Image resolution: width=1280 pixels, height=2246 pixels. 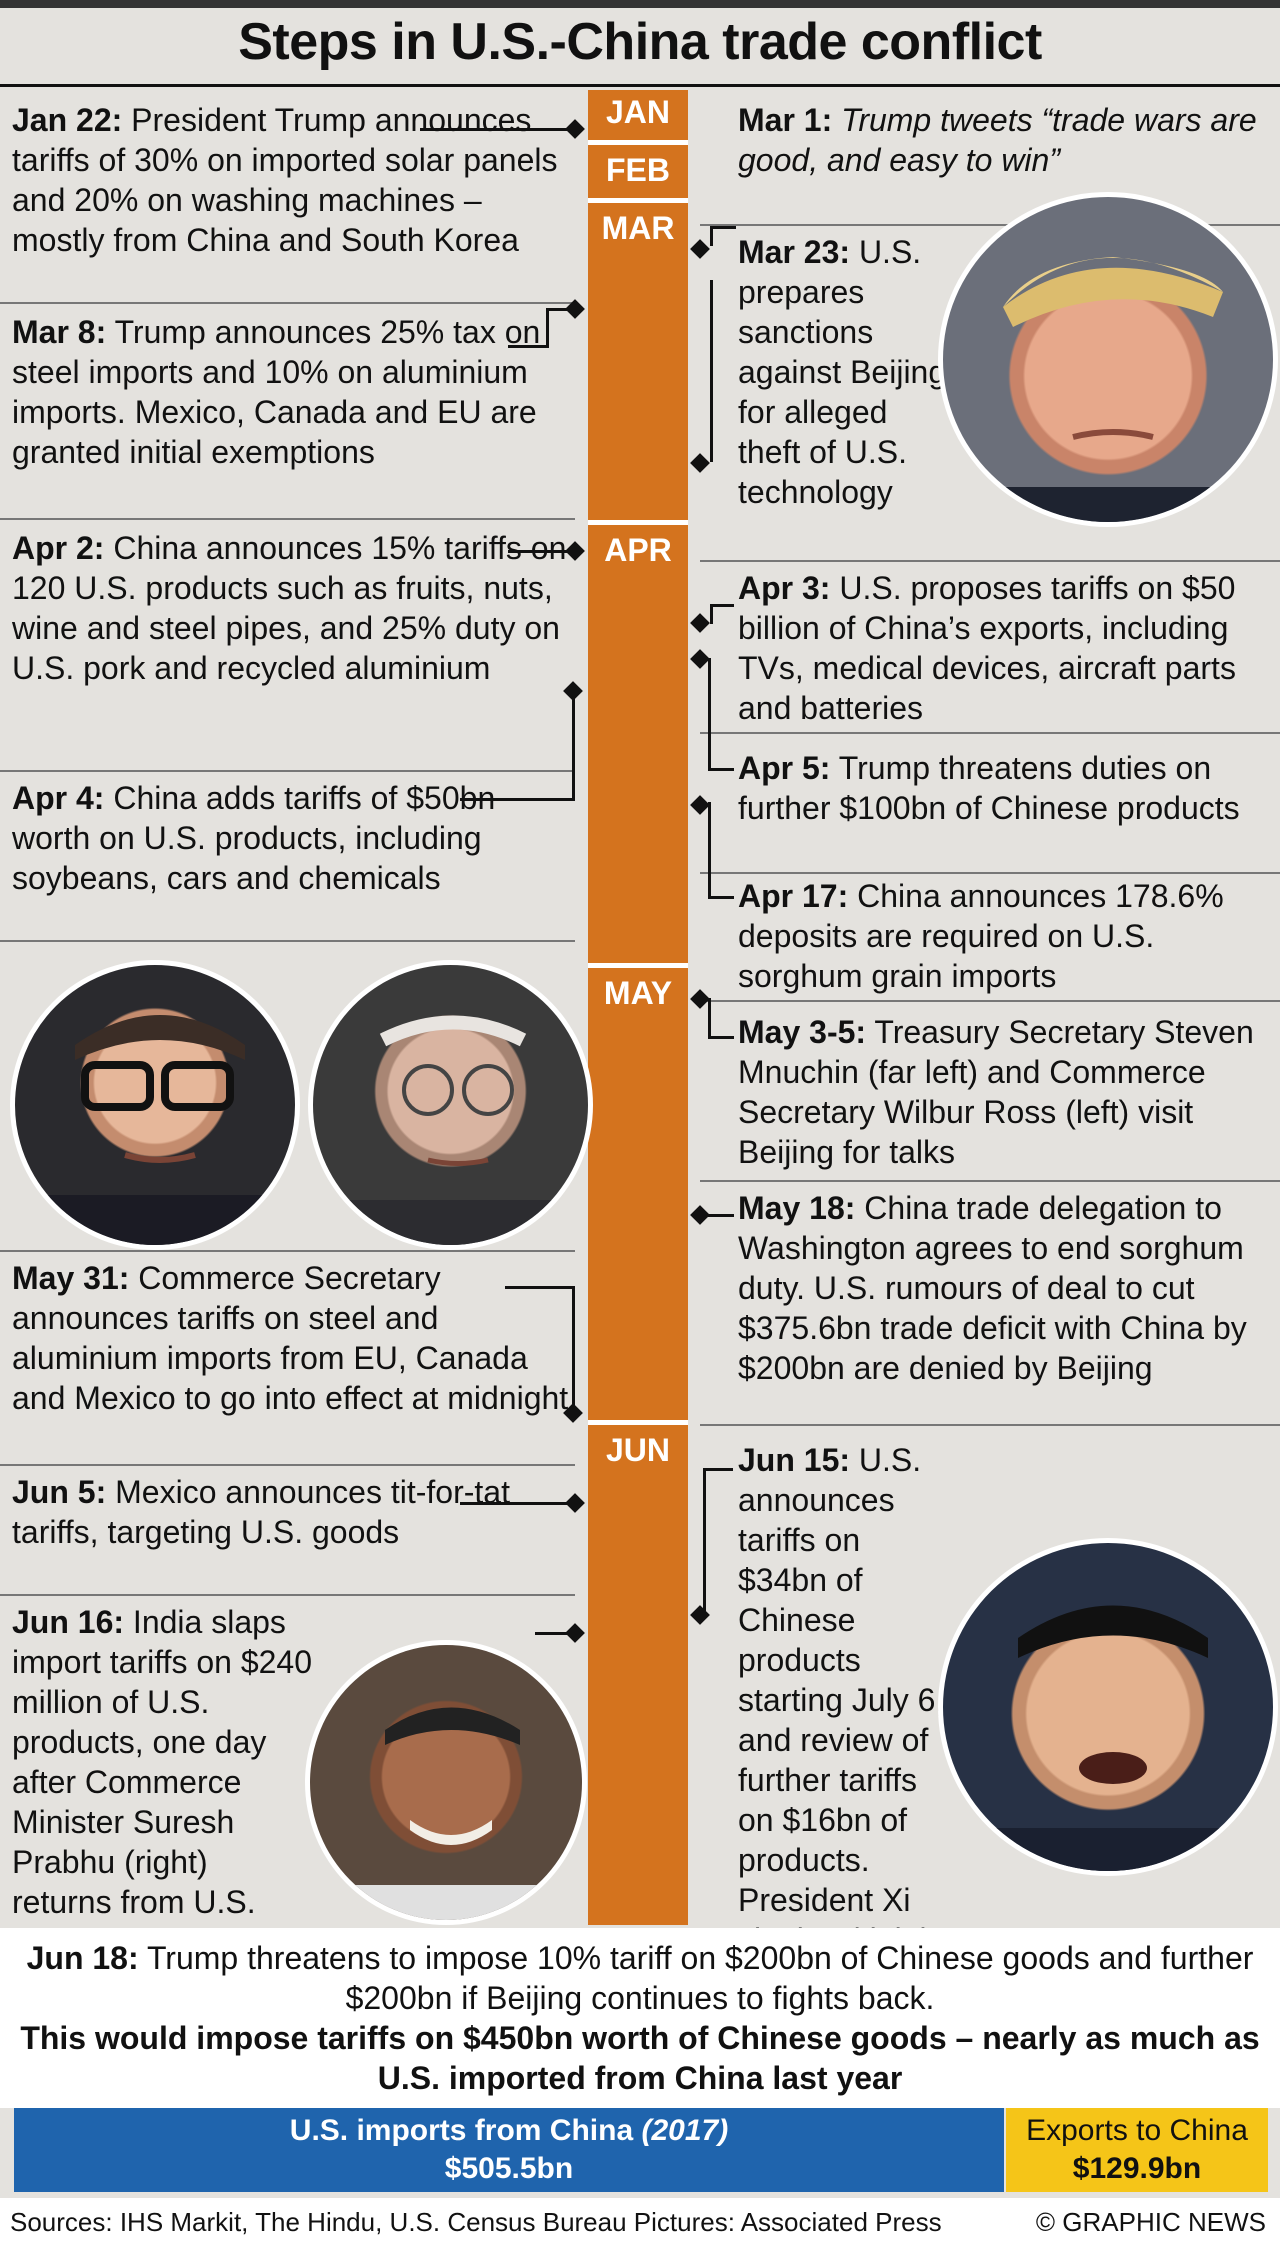 I want to click on page-title: Steps in U.S.-China trade conflict, so click(x=640, y=42).